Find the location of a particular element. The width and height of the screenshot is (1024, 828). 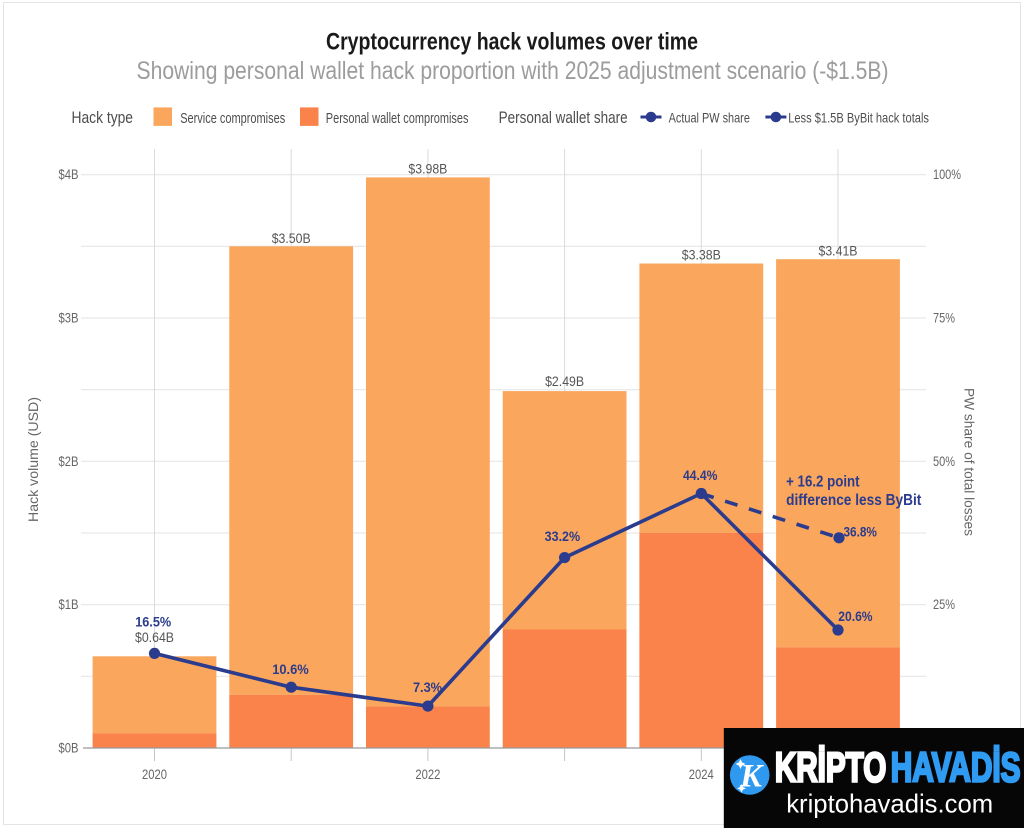

svg-text: 25% is located at coordinates (944, 604).